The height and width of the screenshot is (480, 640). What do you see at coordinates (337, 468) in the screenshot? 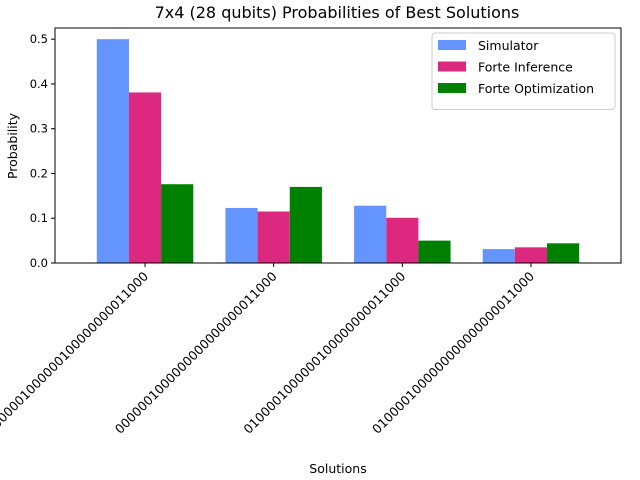
I see `x-axis-label: Solutions` at bounding box center [337, 468].